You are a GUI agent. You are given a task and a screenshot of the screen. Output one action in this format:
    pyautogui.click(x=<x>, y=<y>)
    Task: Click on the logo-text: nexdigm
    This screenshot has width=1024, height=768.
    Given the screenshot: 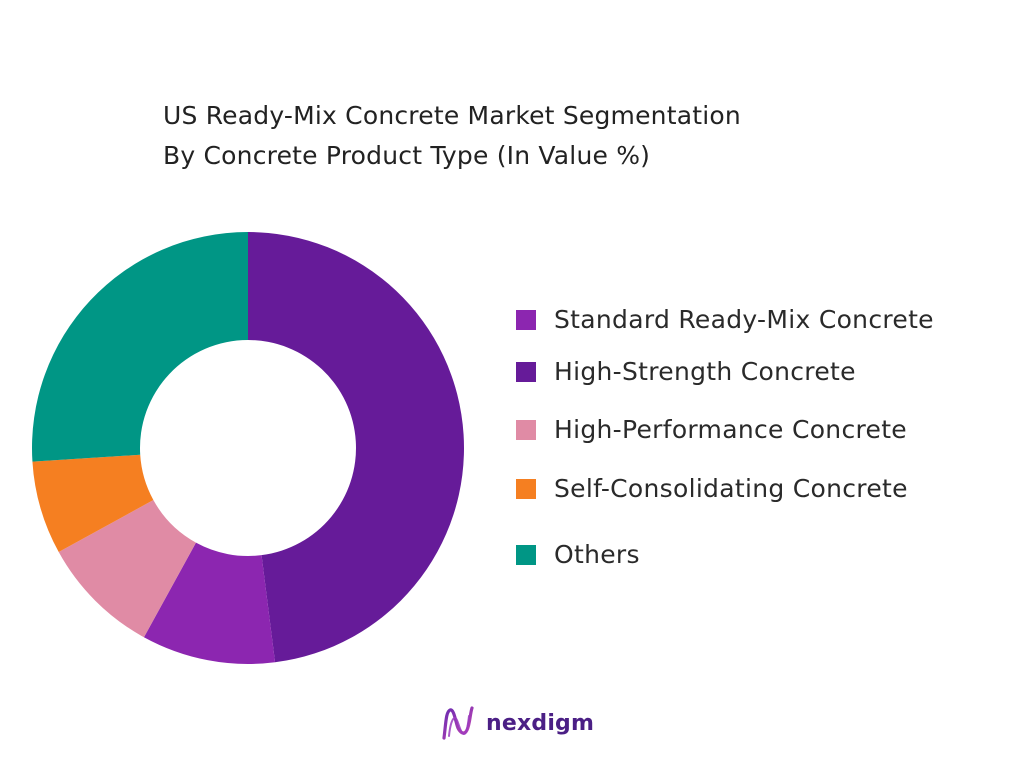 What is the action you would take?
    pyautogui.click(x=540, y=723)
    